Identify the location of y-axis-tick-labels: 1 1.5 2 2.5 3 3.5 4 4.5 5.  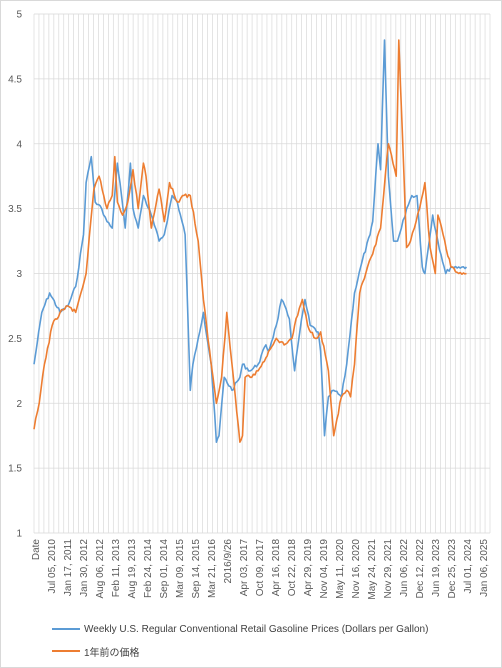
(15, 275).